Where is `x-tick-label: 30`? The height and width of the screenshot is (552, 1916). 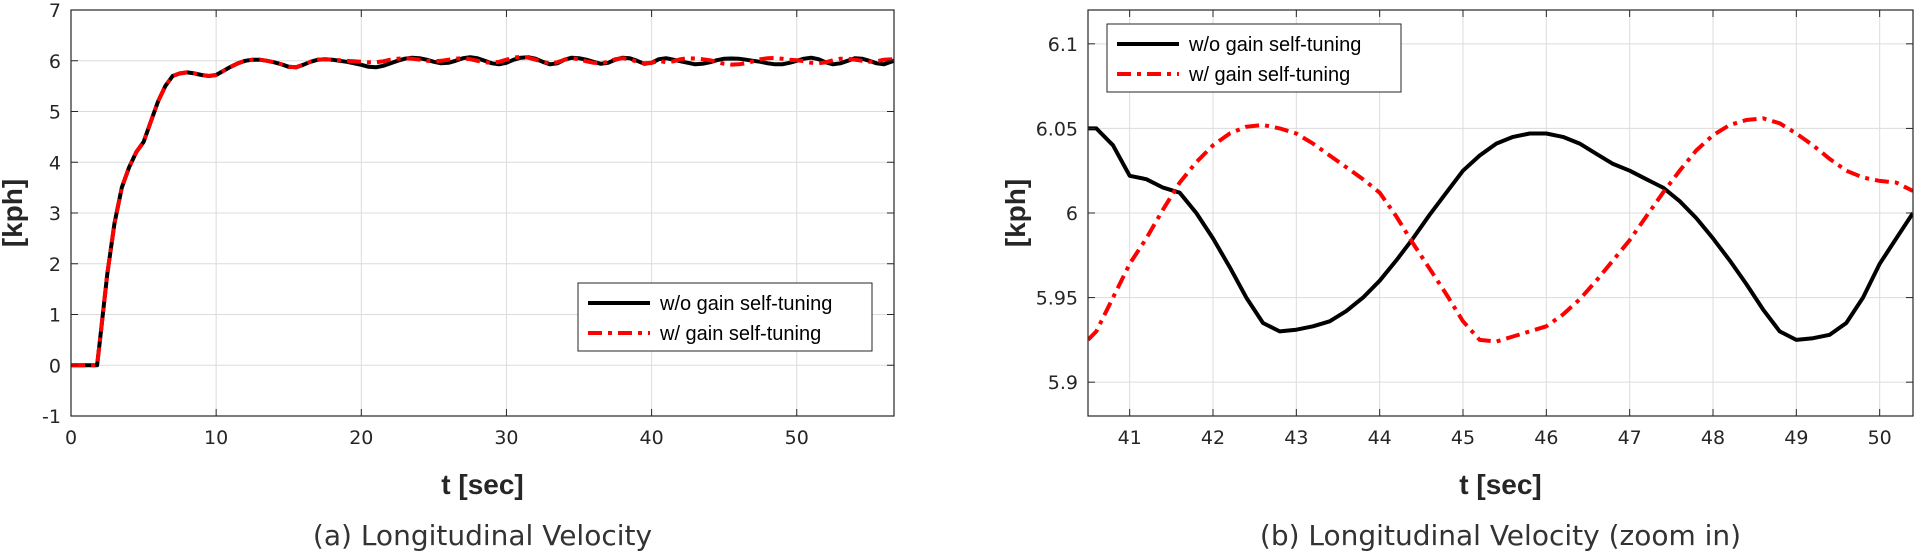
x-tick-label: 30 is located at coordinates (506, 438).